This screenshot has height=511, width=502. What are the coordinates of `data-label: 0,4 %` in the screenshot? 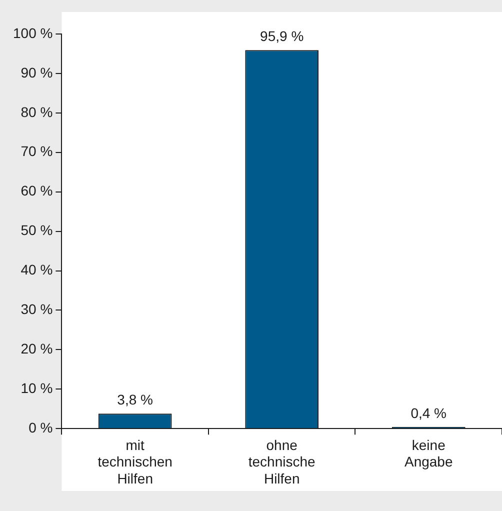 It's located at (428, 412).